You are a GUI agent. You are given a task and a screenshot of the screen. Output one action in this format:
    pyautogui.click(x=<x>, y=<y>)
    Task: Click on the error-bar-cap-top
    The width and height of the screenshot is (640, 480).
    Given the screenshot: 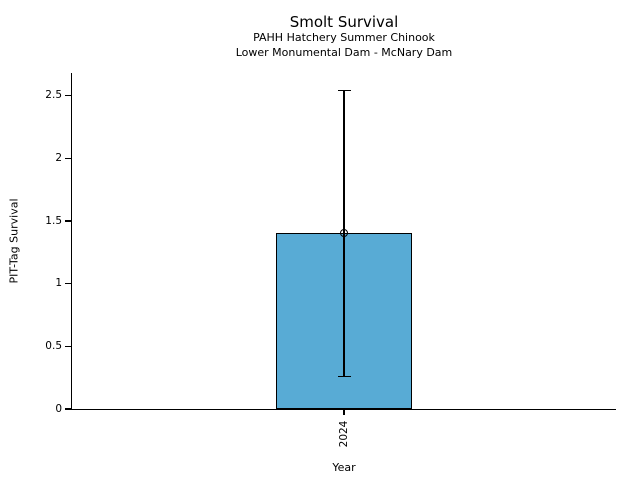 What is the action you would take?
    pyautogui.click(x=344, y=90)
    